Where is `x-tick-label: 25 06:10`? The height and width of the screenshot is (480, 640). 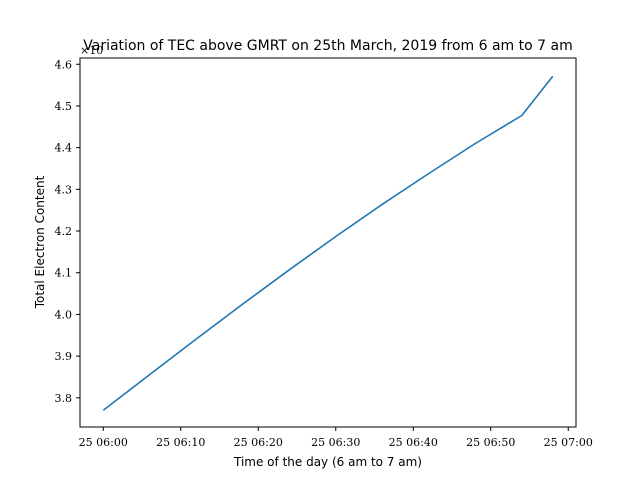
x-tick-label: 25 06:10 is located at coordinates (180, 442).